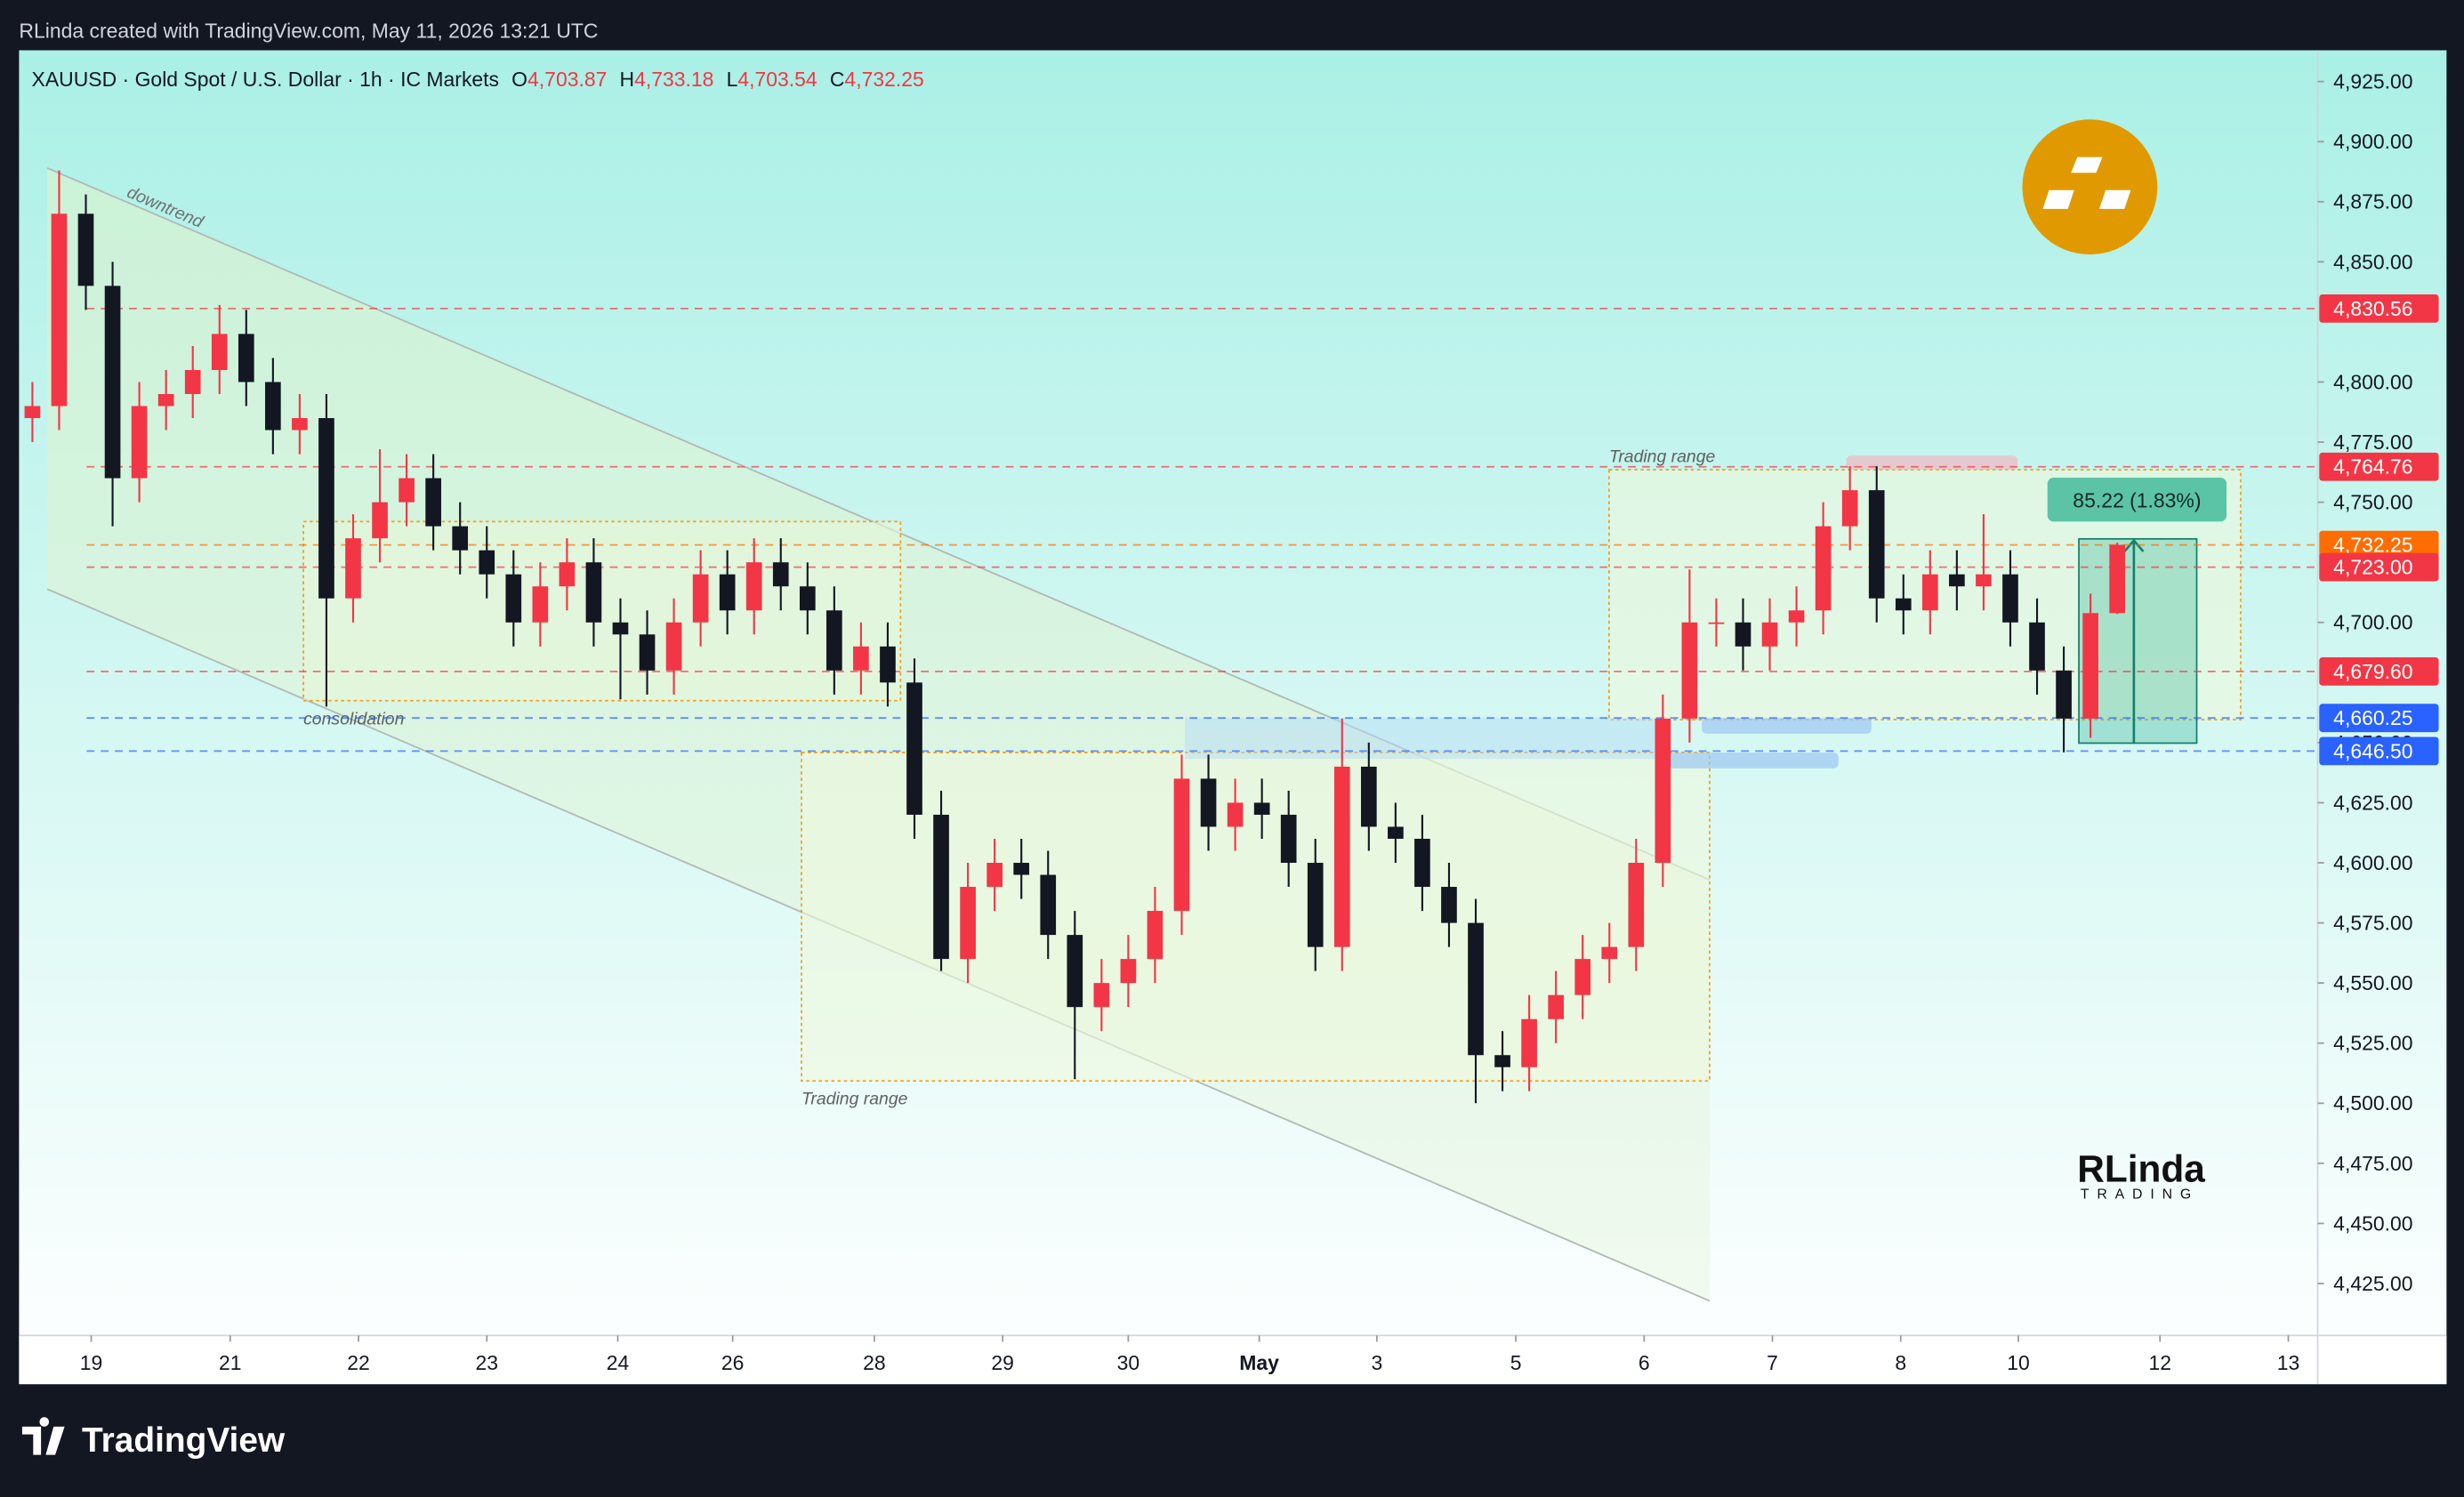 The image size is (2464, 1497). Describe the element at coordinates (519, 79) in the screenshot. I see `ohlc-key: O` at that location.